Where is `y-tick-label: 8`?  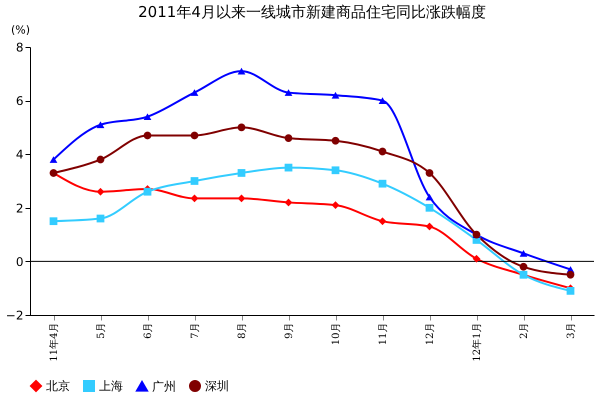 y-tick-label: 8 is located at coordinates (20, 47).